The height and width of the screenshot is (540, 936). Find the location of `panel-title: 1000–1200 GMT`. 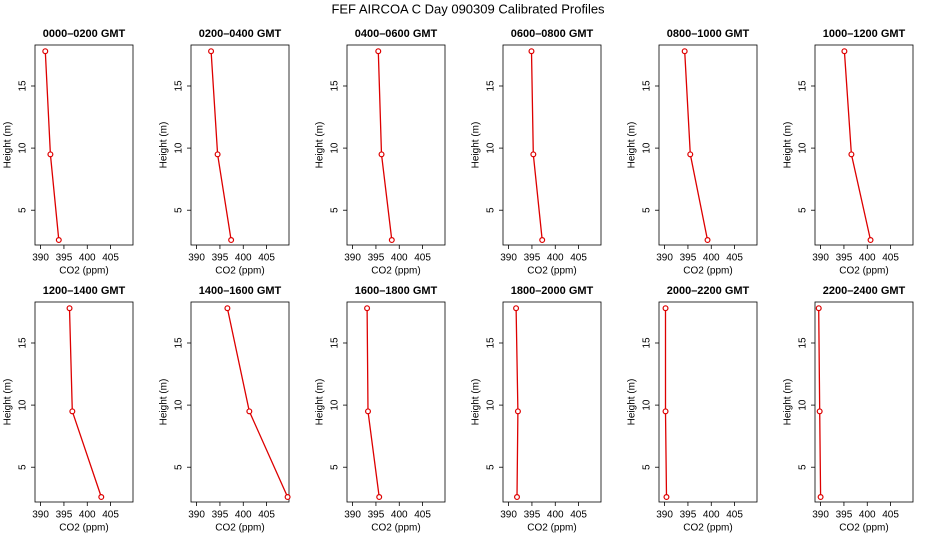

panel-title: 1000–1200 GMT is located at coordinates (864, 34).